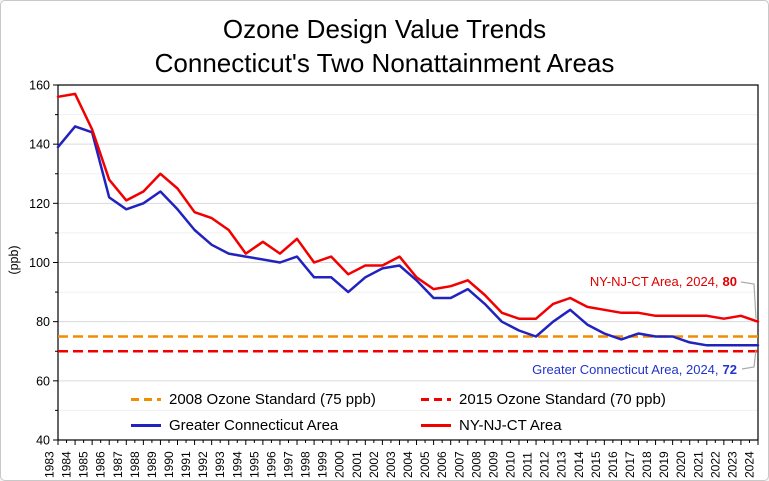 This screenshot has height=481, width=769. I want to click on annotation-ny-nj-ct-2024: NY-NJ-CT Area, 2024, 80, so click(663, 281).